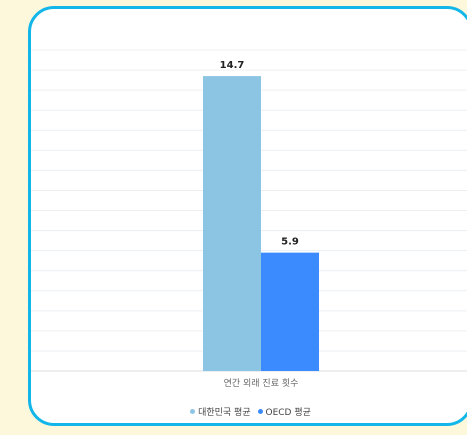  I want to click on data-label: 5.9, so click(290, 242).